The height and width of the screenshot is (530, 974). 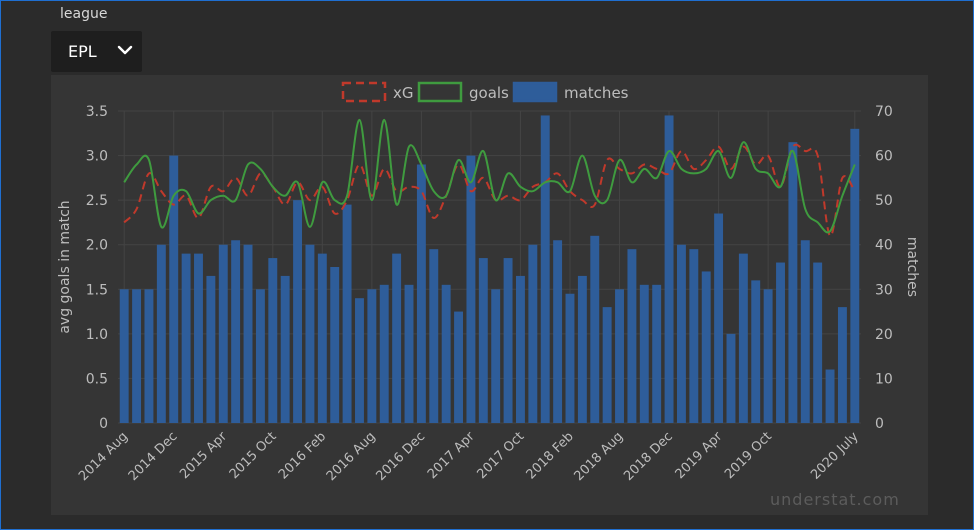 What do you see at coordinates (884, 335) in the screenshot?
I see `y2-tick-label: 20` at bounding box center [884, 335].